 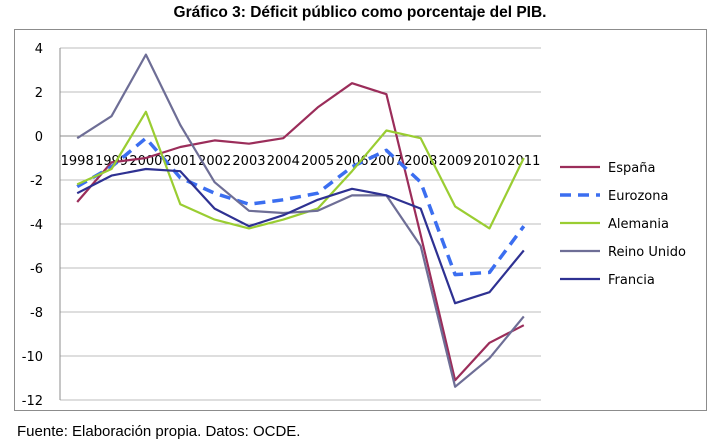 I want to click on x-tick-label: 2005, so click(x=317, y=161).